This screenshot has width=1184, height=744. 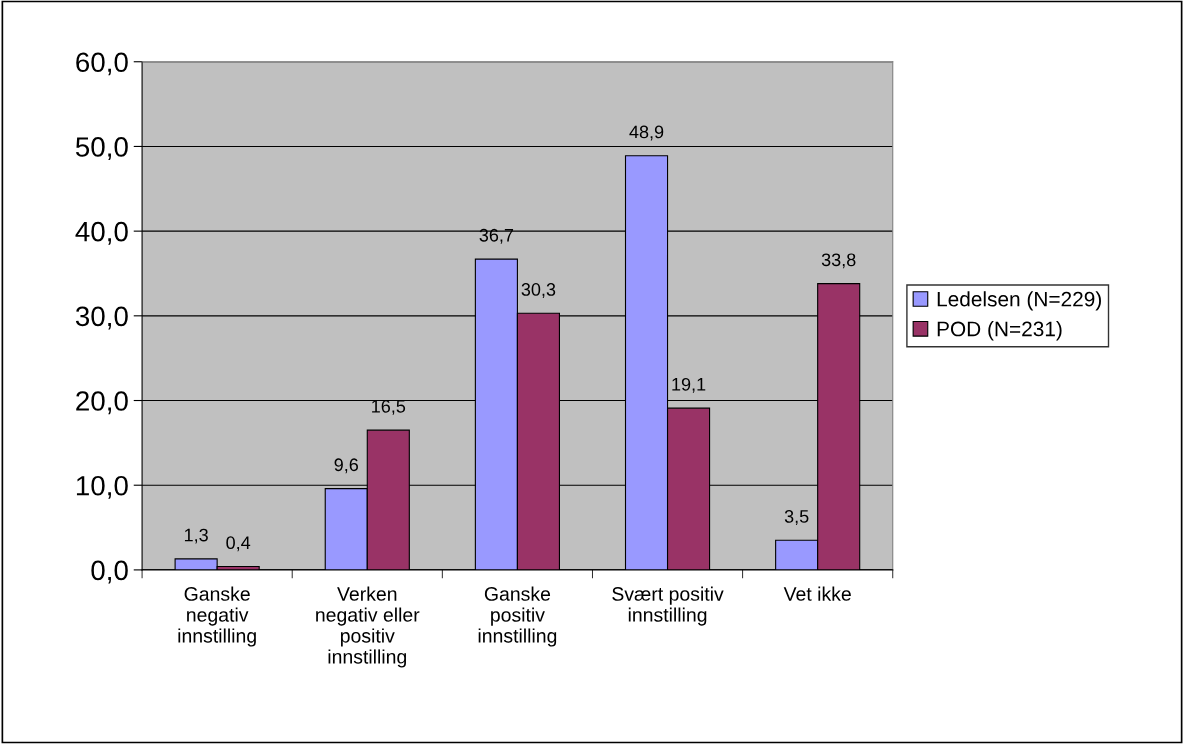 What do you see at coordinates (109, 572) in the screenshot?
I see `y-tick-label: 0,0` at bounding box center [109, 572].